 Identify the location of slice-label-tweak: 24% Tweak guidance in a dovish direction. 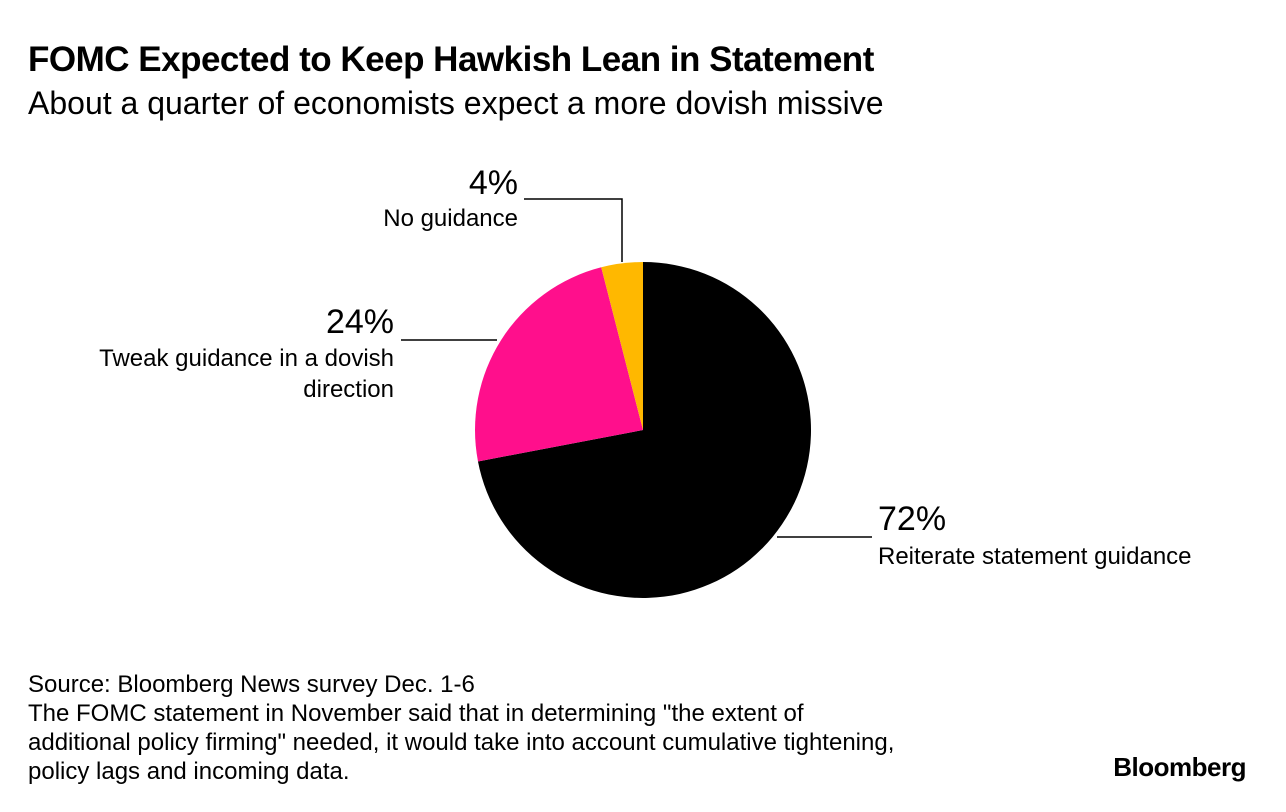
(298, 353).